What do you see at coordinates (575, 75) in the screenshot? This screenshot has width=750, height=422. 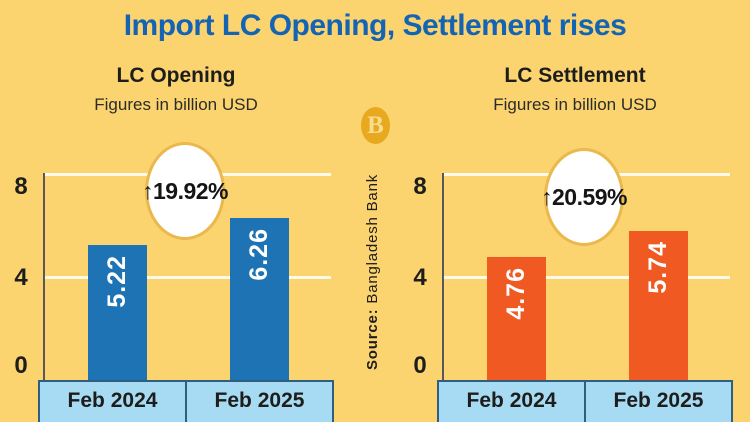 I see `chart-title: LC Settlement` at bounding box center [575, 75].